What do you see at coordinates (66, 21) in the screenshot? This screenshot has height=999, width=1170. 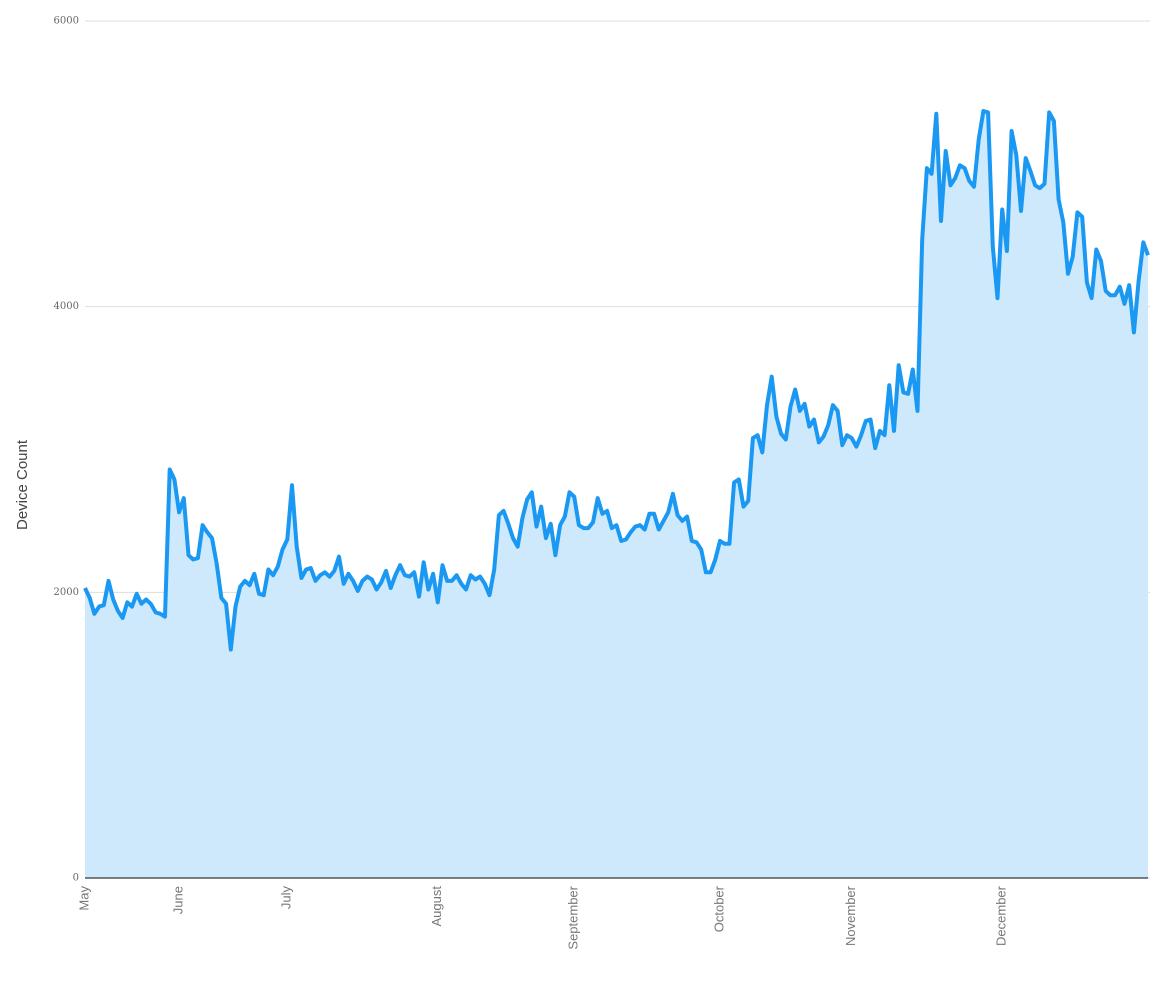 I see `y-tick-label: 6000` at bounding box center [66, 21].